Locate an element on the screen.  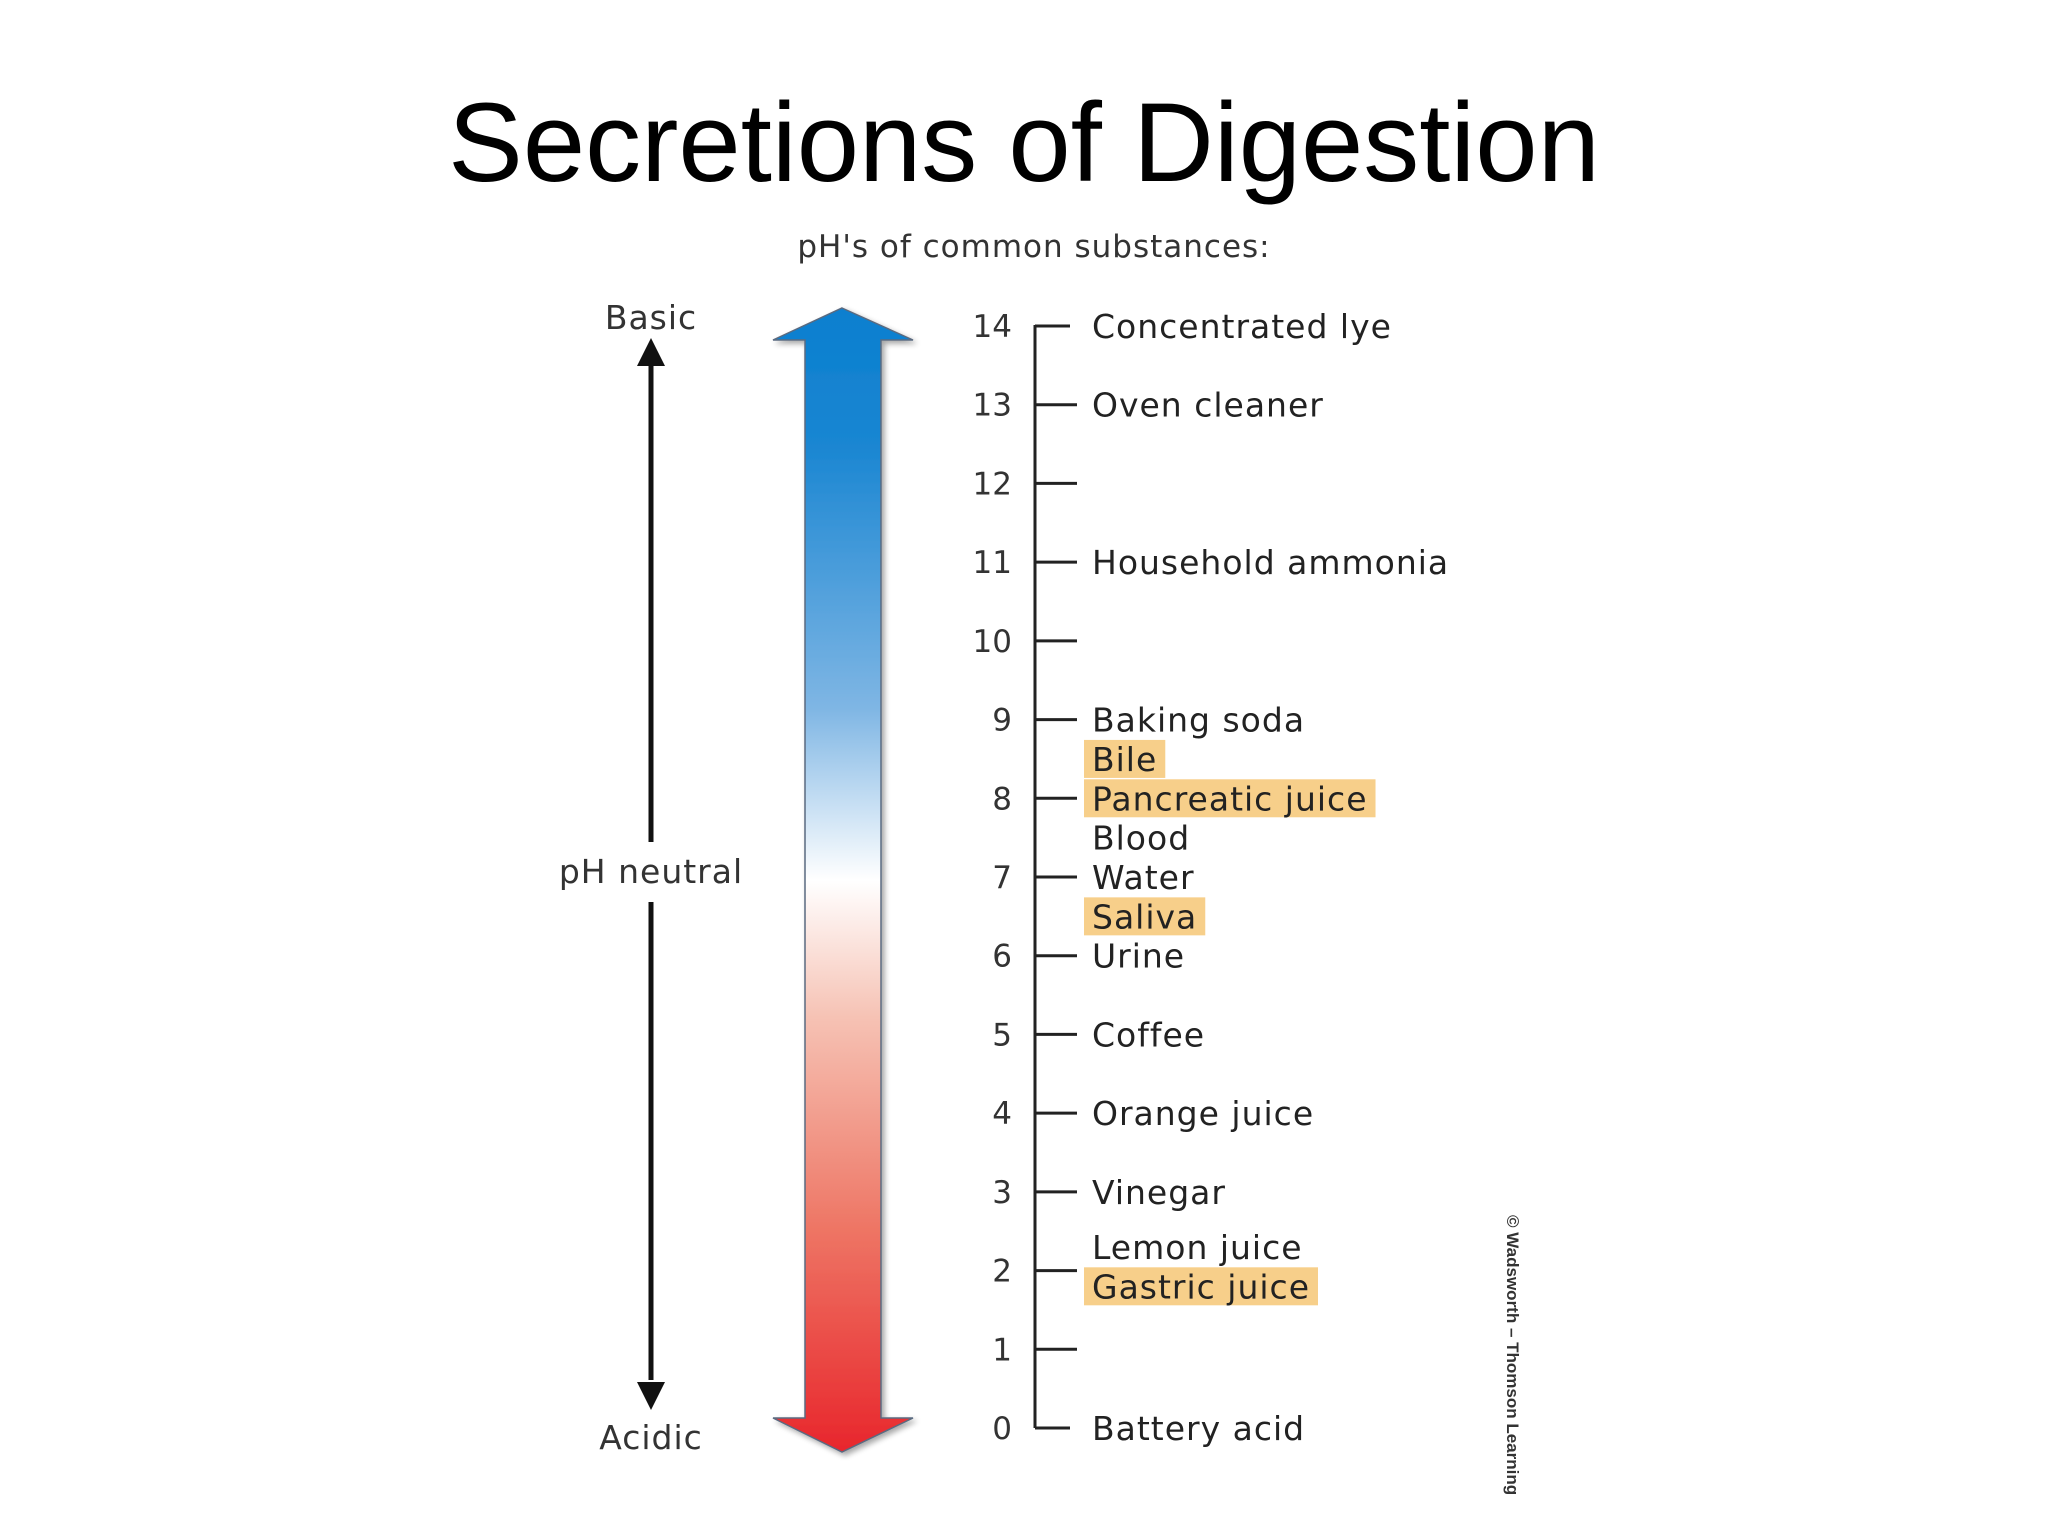
substance-label: Pancreatic juice is located at coordinates (1230, 798).